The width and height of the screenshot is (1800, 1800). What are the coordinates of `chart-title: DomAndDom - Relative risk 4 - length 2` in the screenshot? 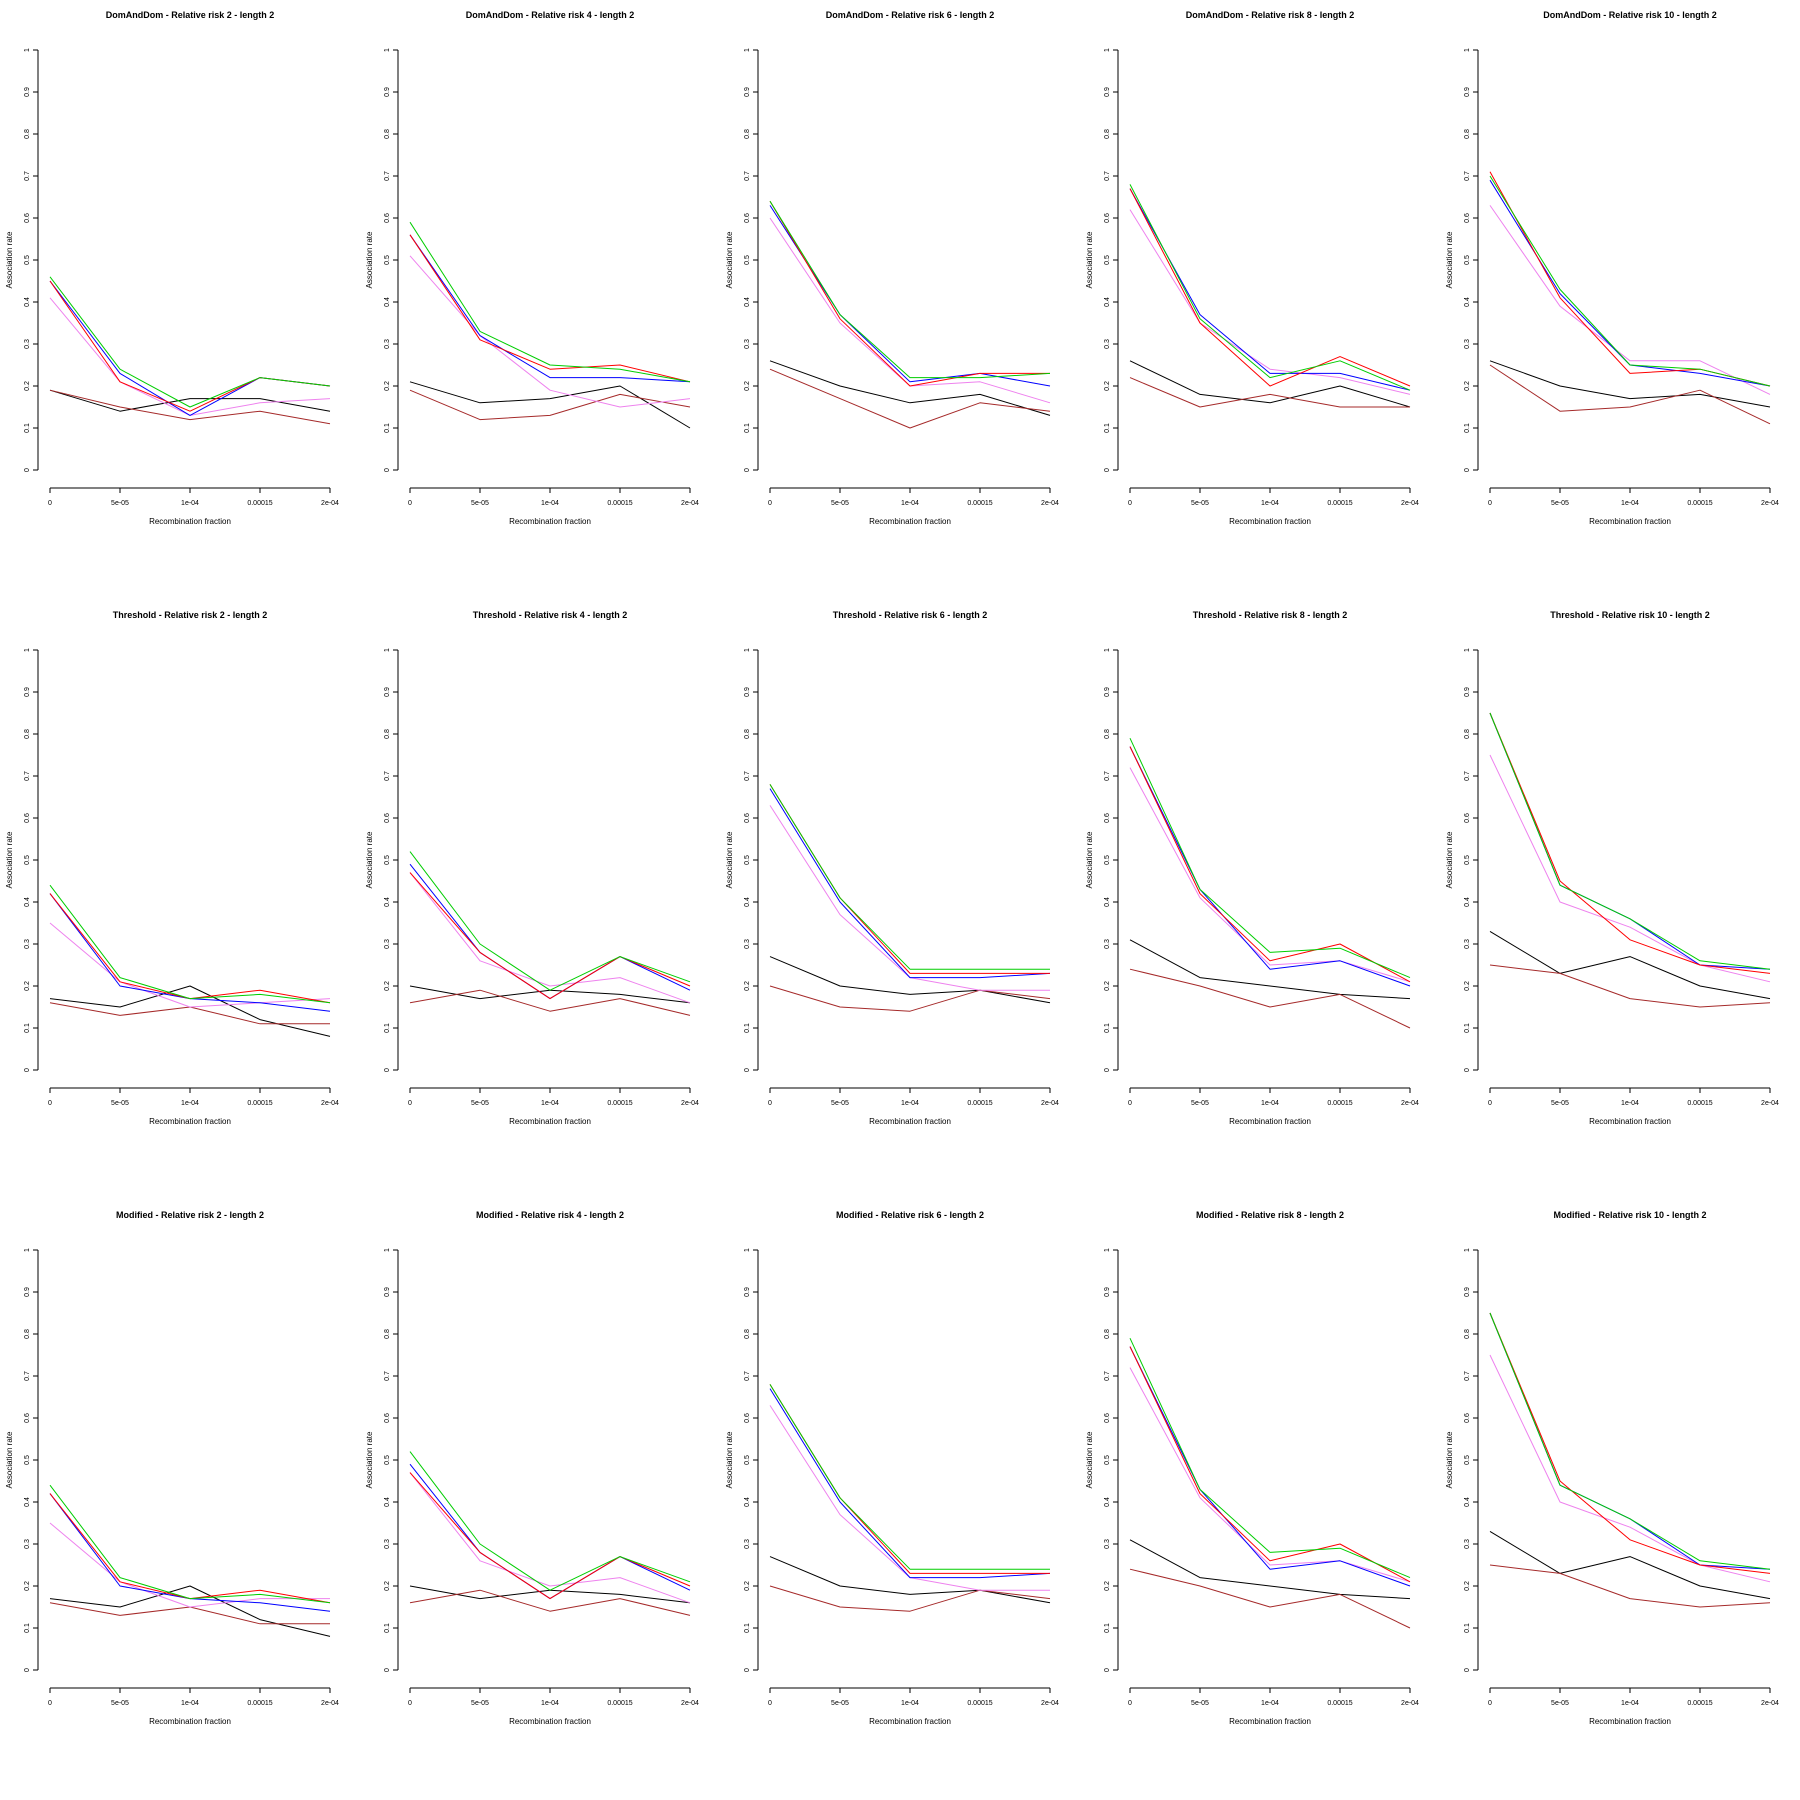 It's located at (550, 15).